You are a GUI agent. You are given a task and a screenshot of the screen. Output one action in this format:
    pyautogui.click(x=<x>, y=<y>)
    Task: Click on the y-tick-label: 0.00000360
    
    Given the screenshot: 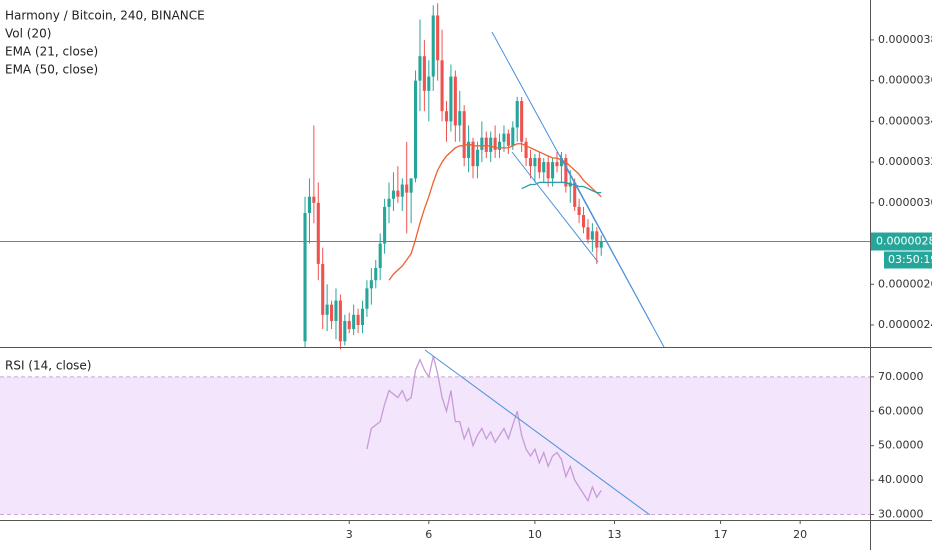 What is the action you would take?
    pyautogui.click(x=905, y=80)
    